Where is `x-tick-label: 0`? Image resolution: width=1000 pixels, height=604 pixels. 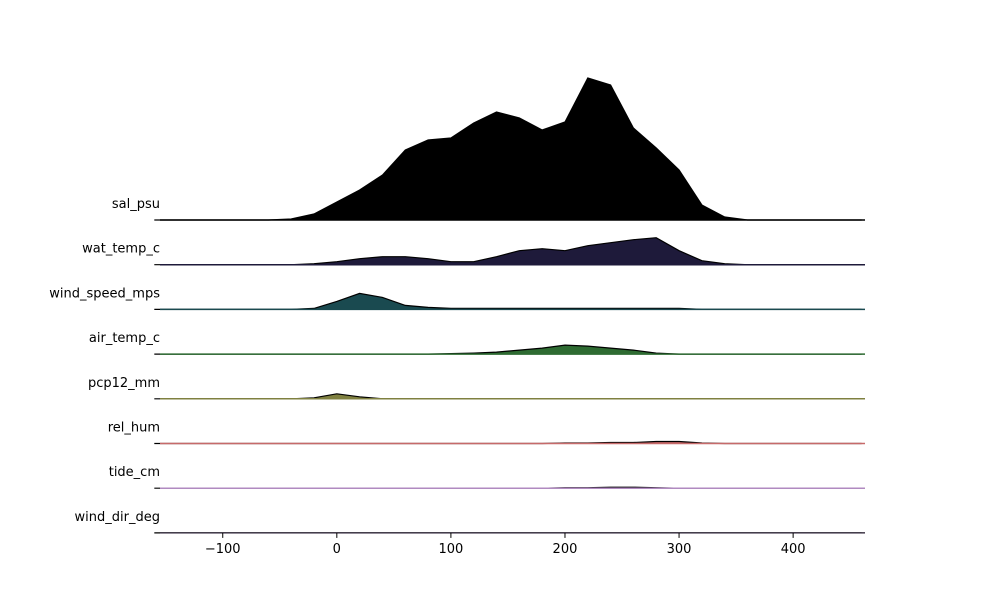
x-tick-label: 0 is located at coordinates (337, 549).